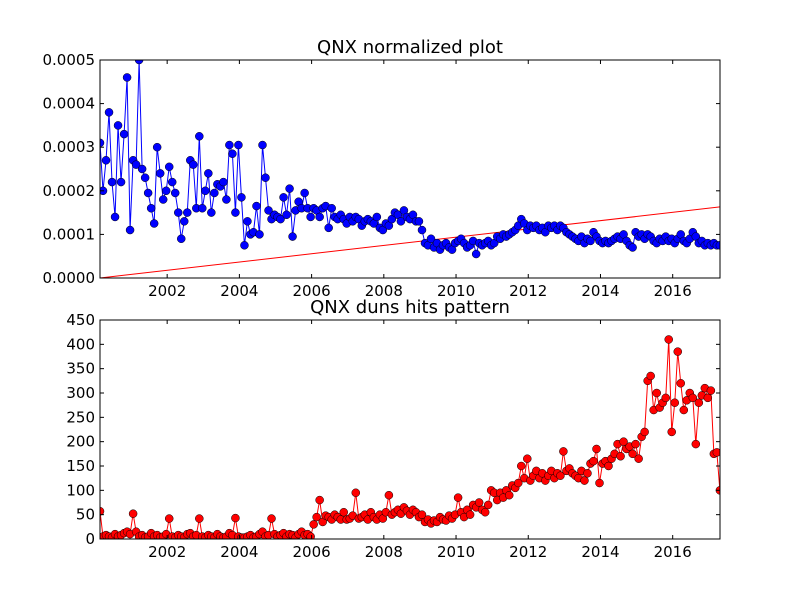 The image size is (800, 600). I want to click on x-tick-label: 2008, so click(384, 552).